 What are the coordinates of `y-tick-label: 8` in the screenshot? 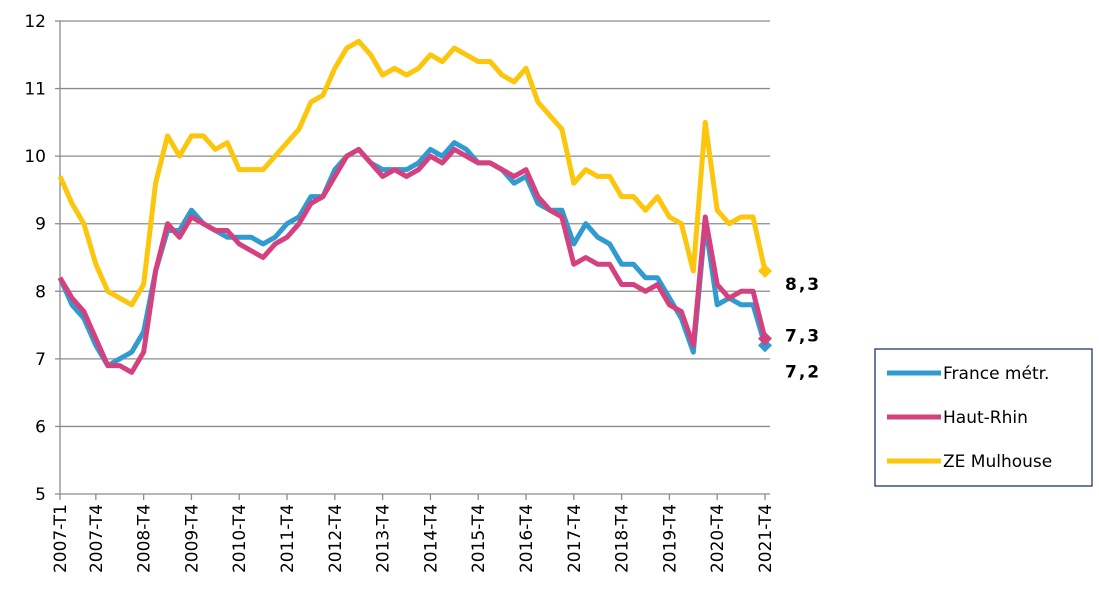 It's located at (40, 292).